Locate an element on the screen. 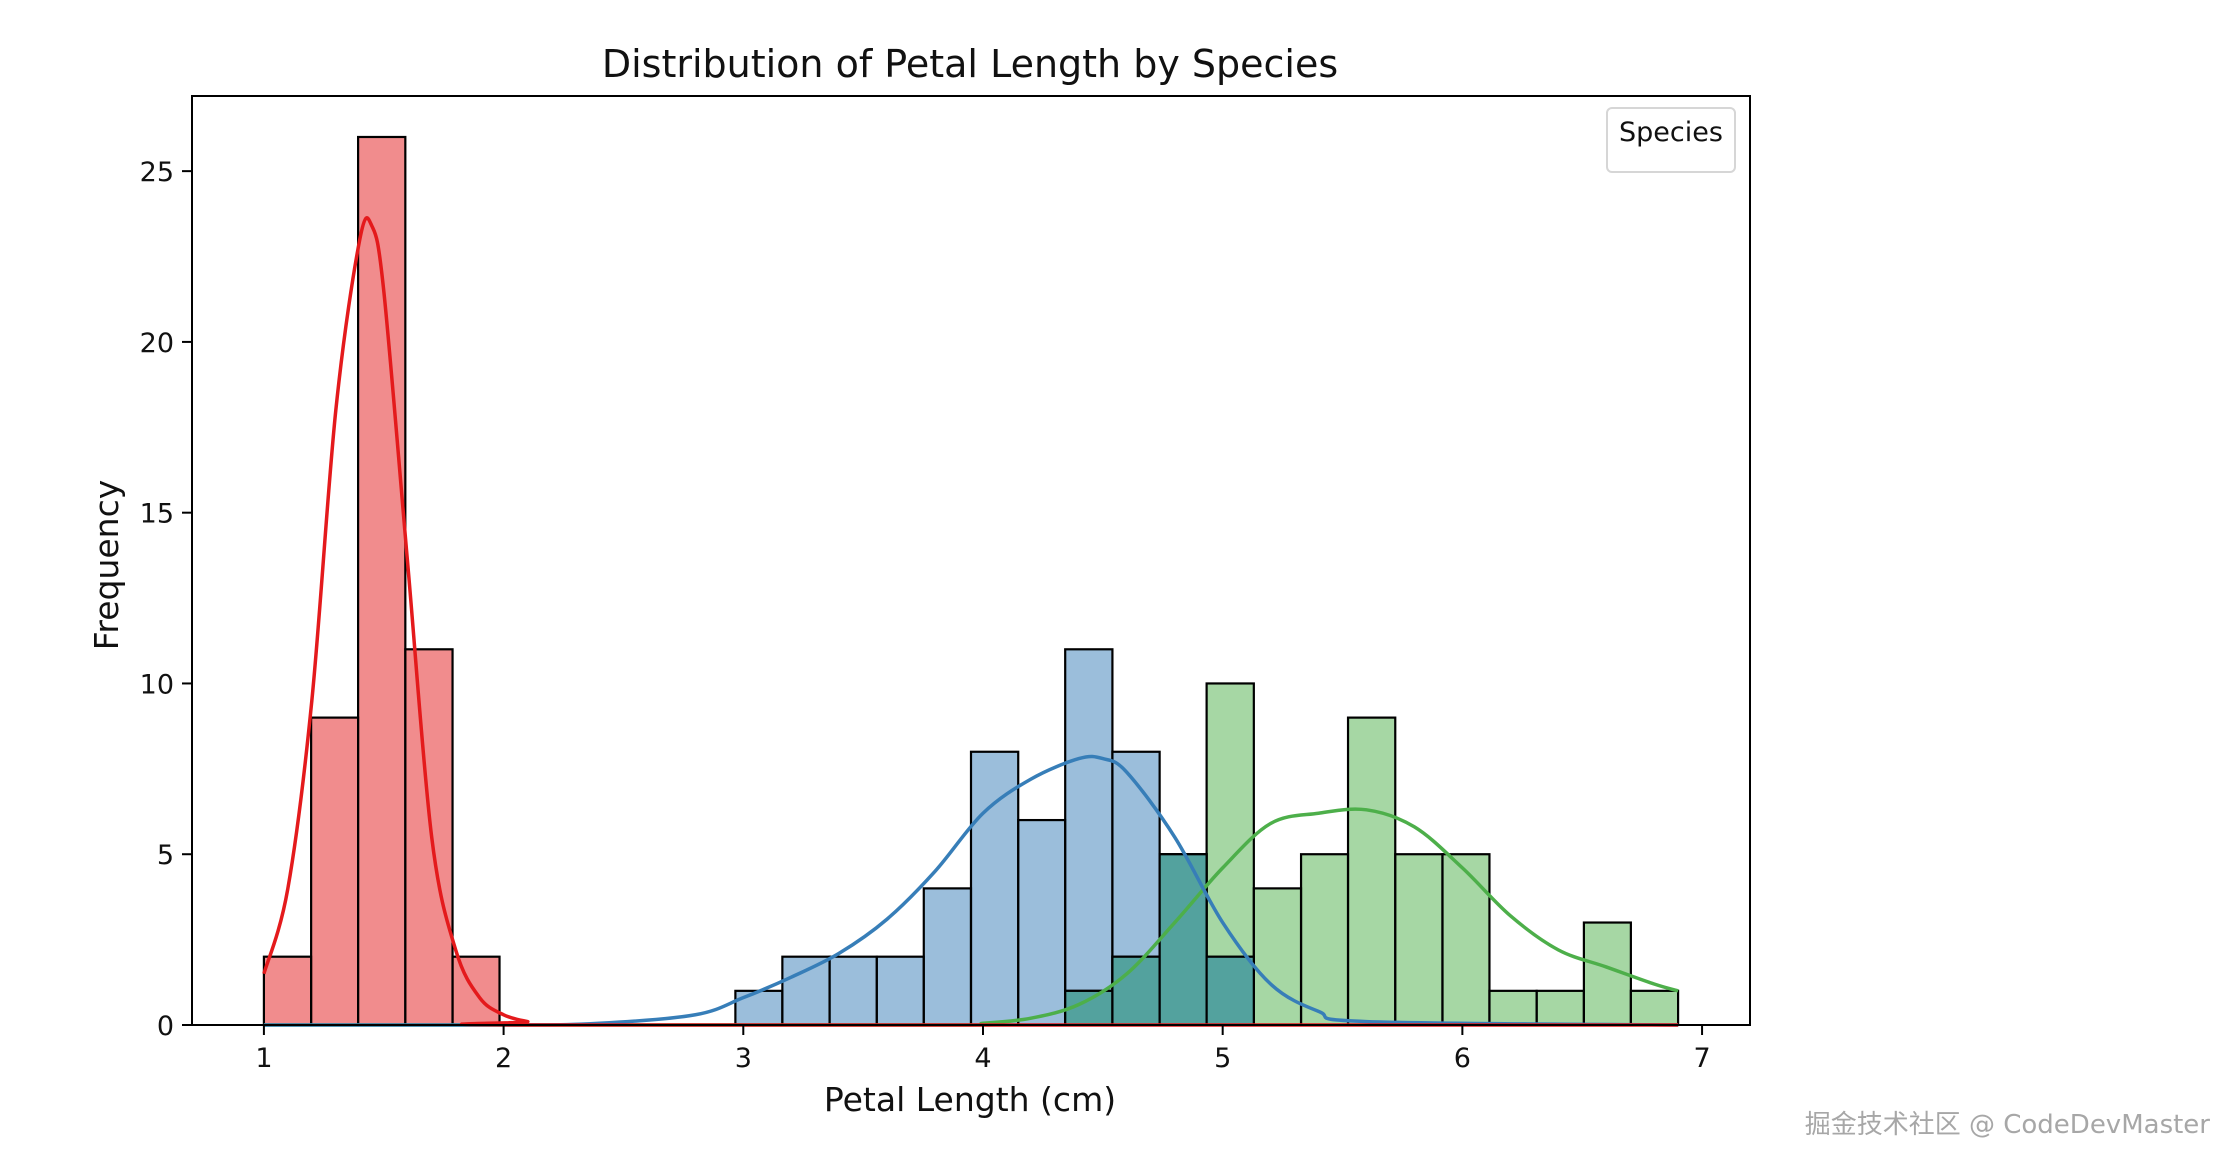 This screenshot has width=2228, height=1159. kde-line is located at coordinates (971, 890).